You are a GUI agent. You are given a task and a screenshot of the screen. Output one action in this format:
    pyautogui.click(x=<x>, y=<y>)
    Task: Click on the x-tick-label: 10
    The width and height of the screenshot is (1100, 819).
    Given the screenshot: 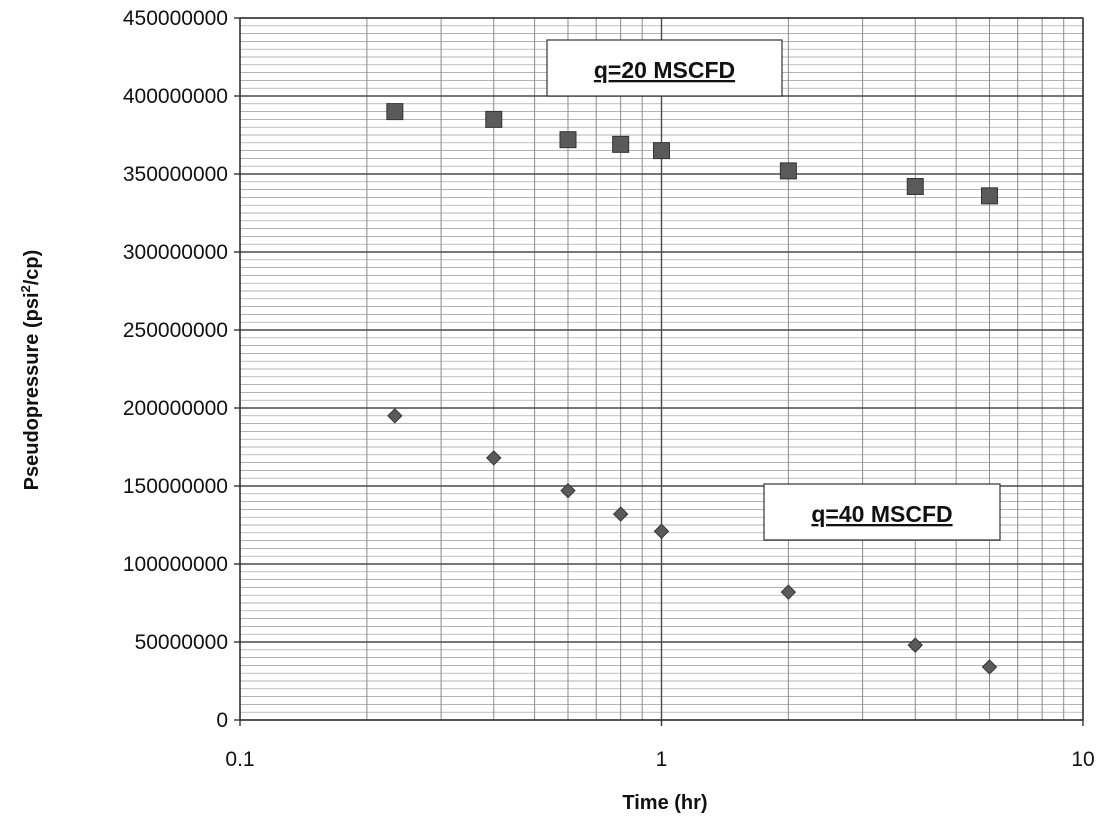 What is the action you would take?
    pyautogui.click(x=1082, y=759)
    